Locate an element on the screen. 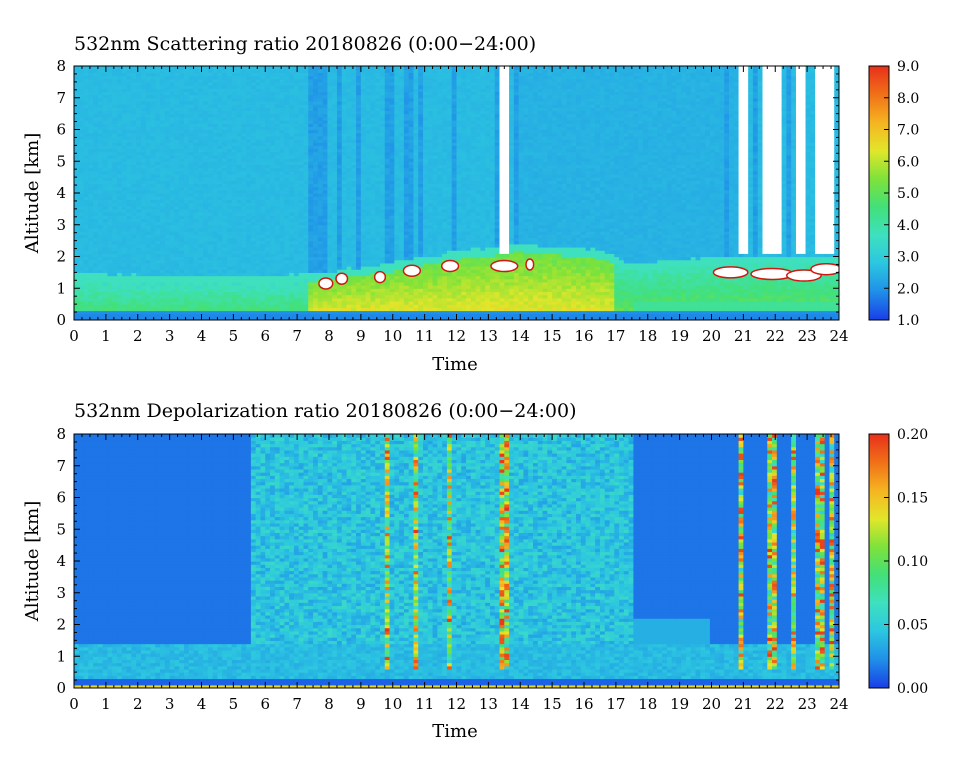 The image size is (960, 774). colorbar-tick-label: 8.0 is located at coordinates (908, 99).